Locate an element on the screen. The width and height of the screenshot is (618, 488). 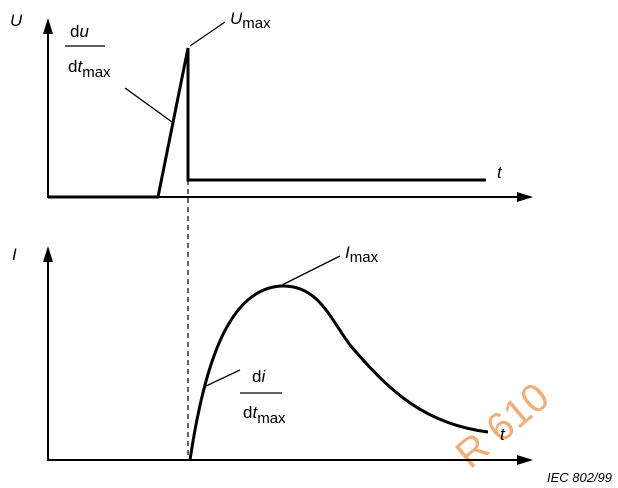
y-label: U is located at coordinates (16, 20).